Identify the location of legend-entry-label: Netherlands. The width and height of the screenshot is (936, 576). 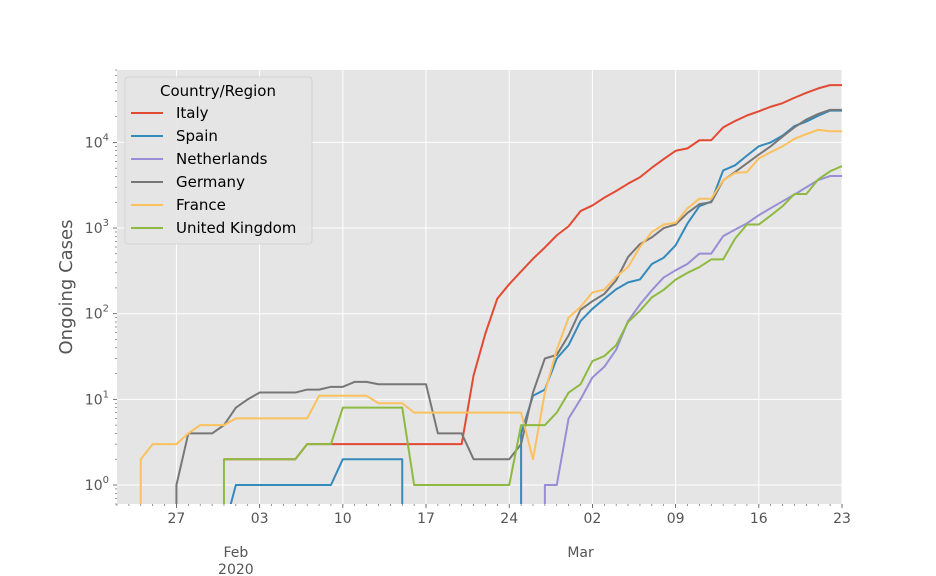
(222, 159).